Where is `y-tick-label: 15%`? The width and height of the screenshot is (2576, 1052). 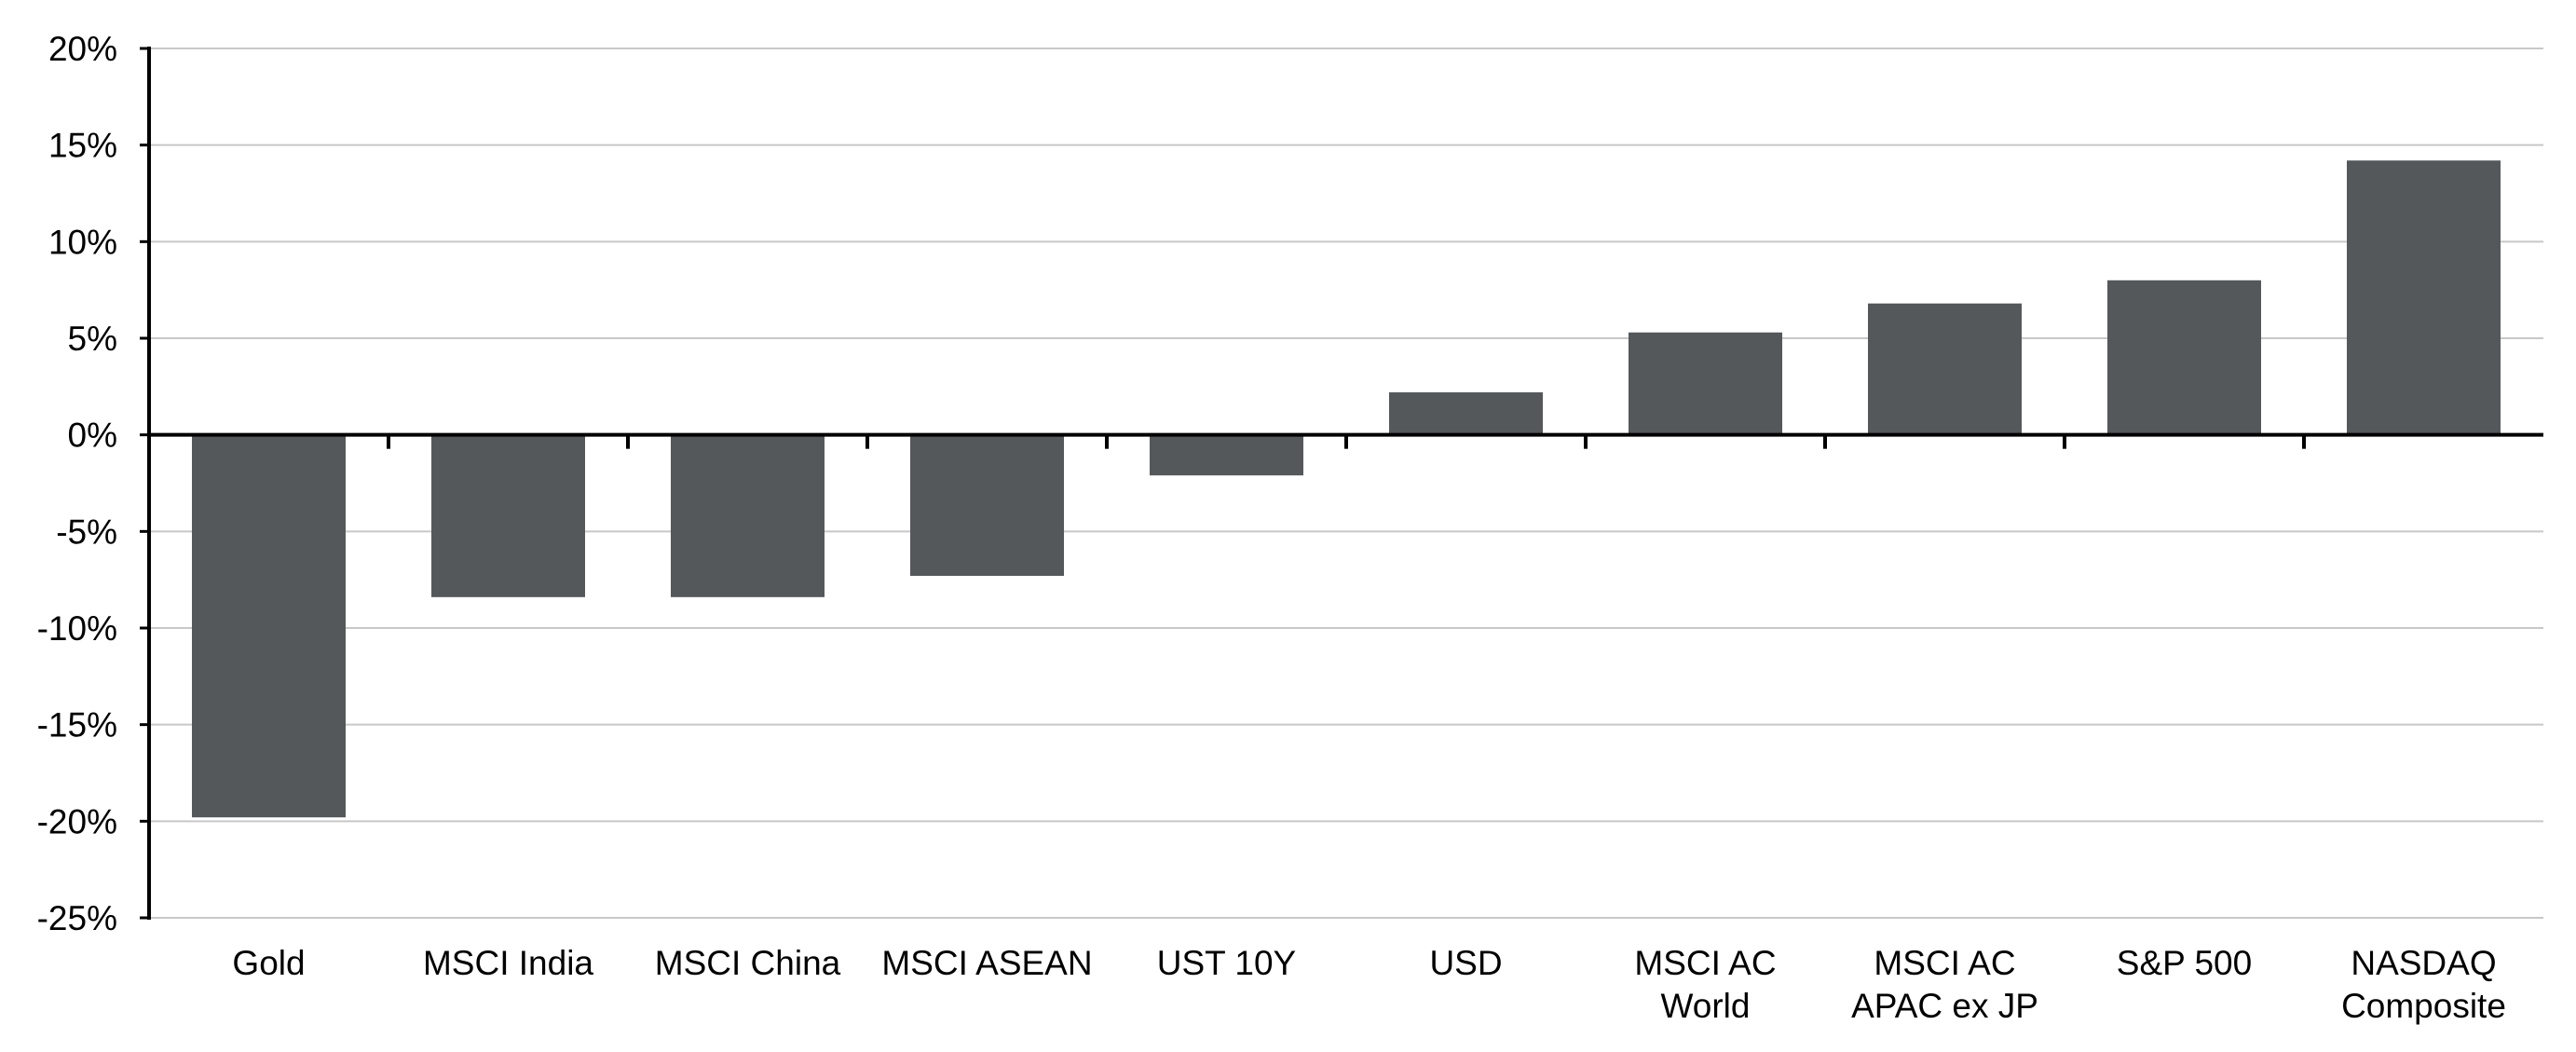
y-tick-label: 15% is located at coordinates (82, 146).